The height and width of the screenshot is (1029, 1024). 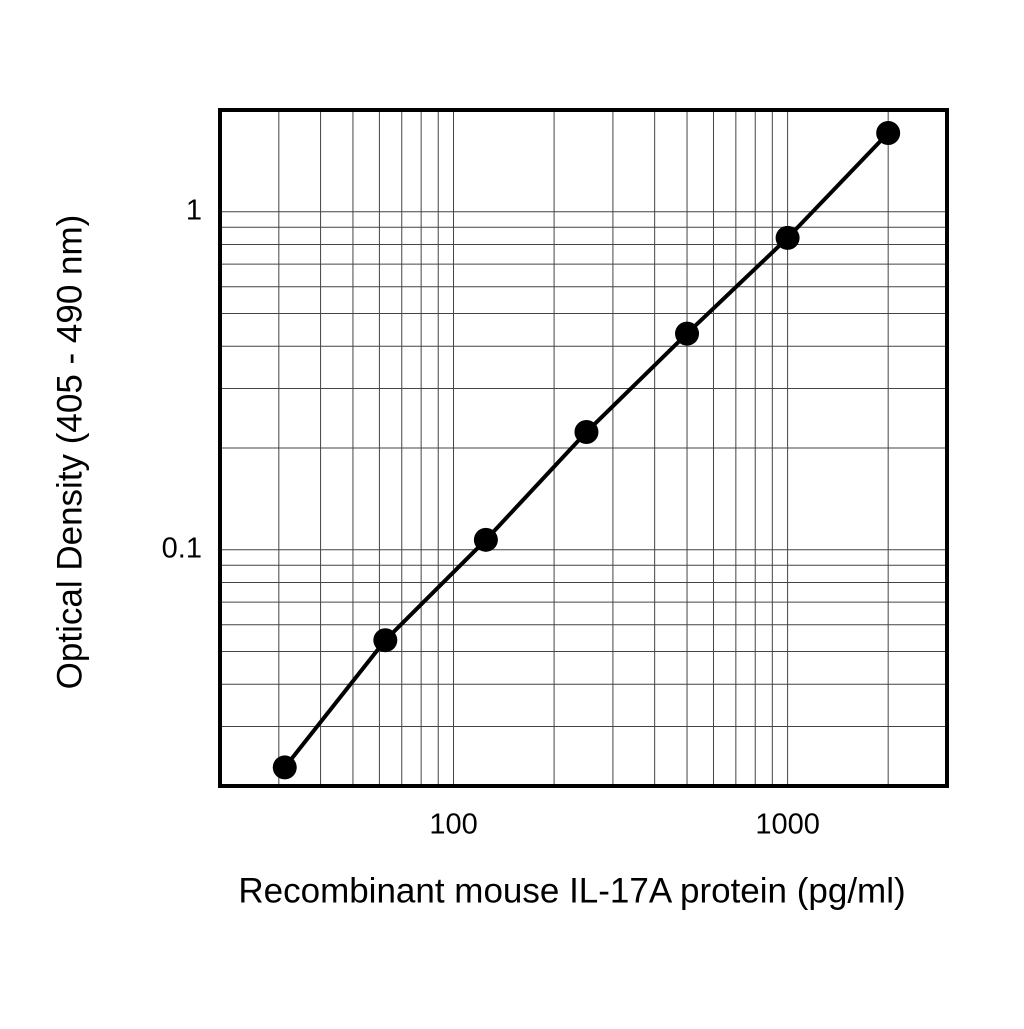 I want to click on y-tick-label: 0.1, so click(x=182, y=548).